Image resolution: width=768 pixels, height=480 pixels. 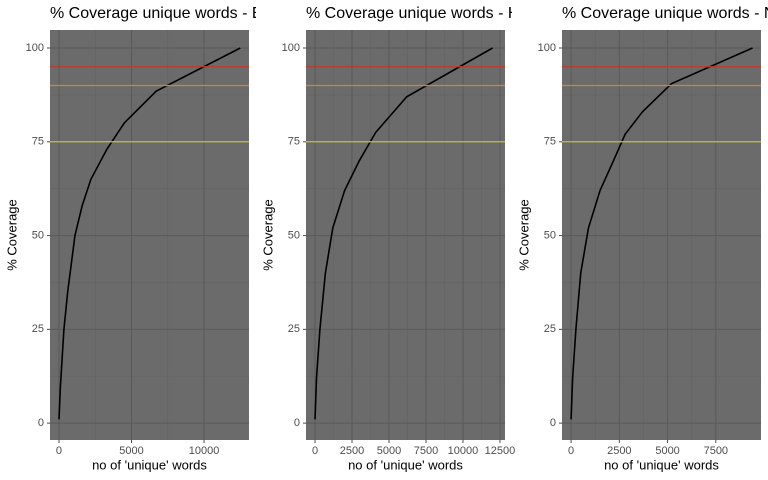 I want to click on title-wrap: % Coverage unique words - E, so click(x=156, y=13).